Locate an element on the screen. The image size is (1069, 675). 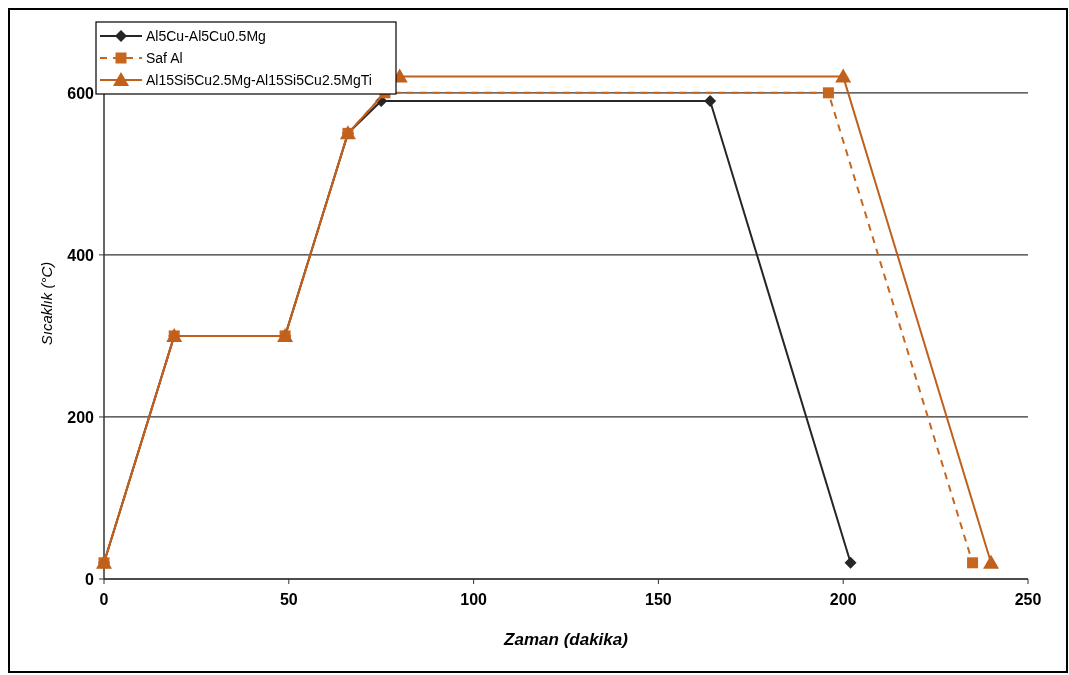
y-tick-label: 200 is located at coordinates (81, 417).